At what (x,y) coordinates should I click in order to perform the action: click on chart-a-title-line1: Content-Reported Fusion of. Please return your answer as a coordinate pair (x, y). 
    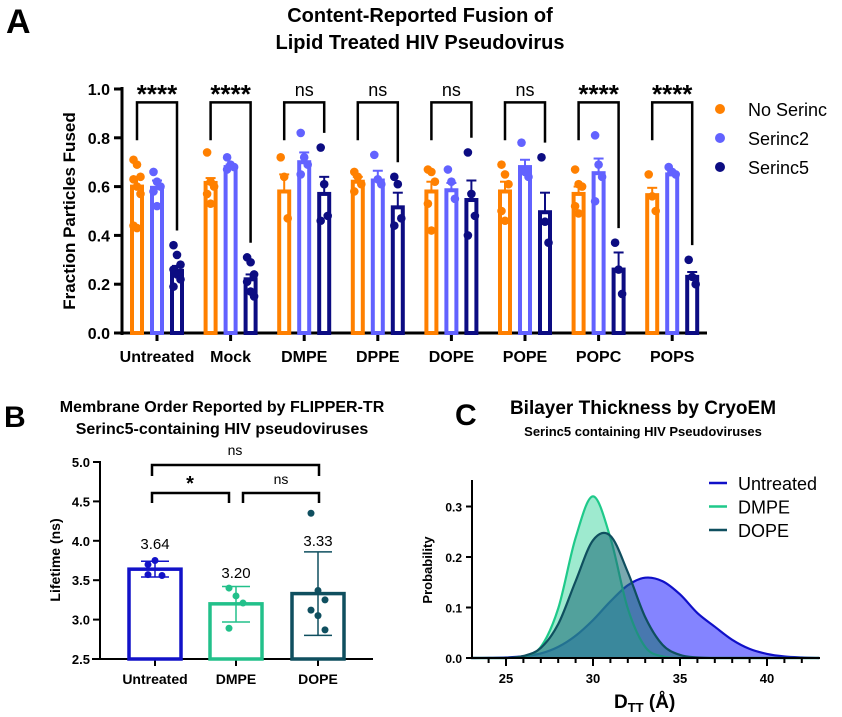
    Looking at the image, I should click on (420, 16).